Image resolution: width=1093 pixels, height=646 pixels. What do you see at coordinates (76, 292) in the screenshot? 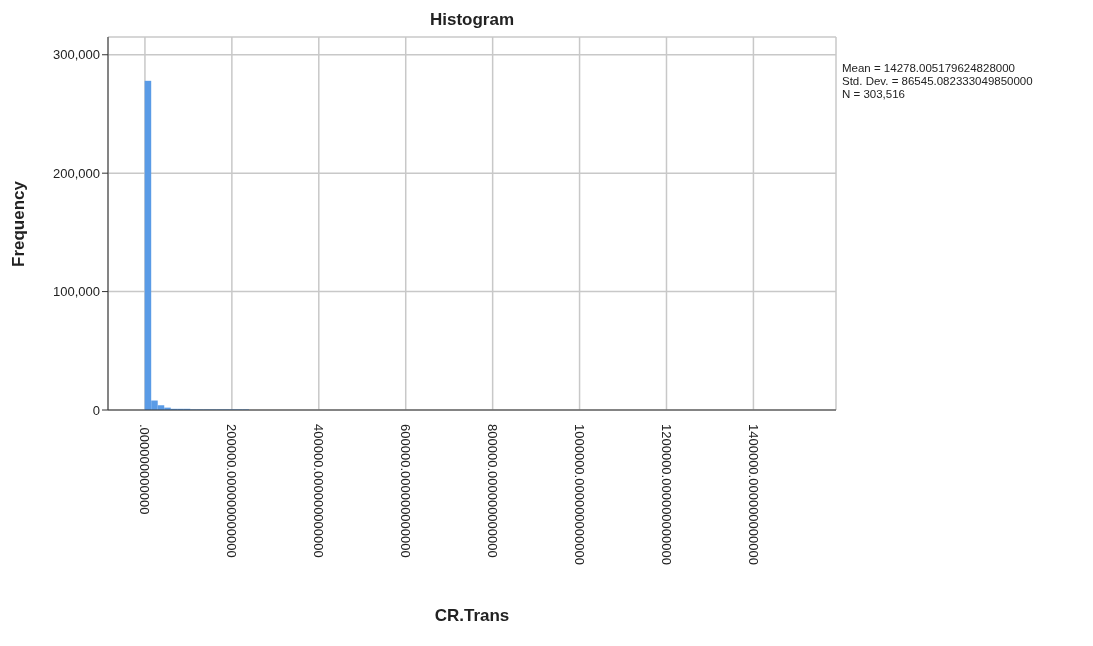
I see `y-tick-label: 100,000` at bounding box center [76, 292].